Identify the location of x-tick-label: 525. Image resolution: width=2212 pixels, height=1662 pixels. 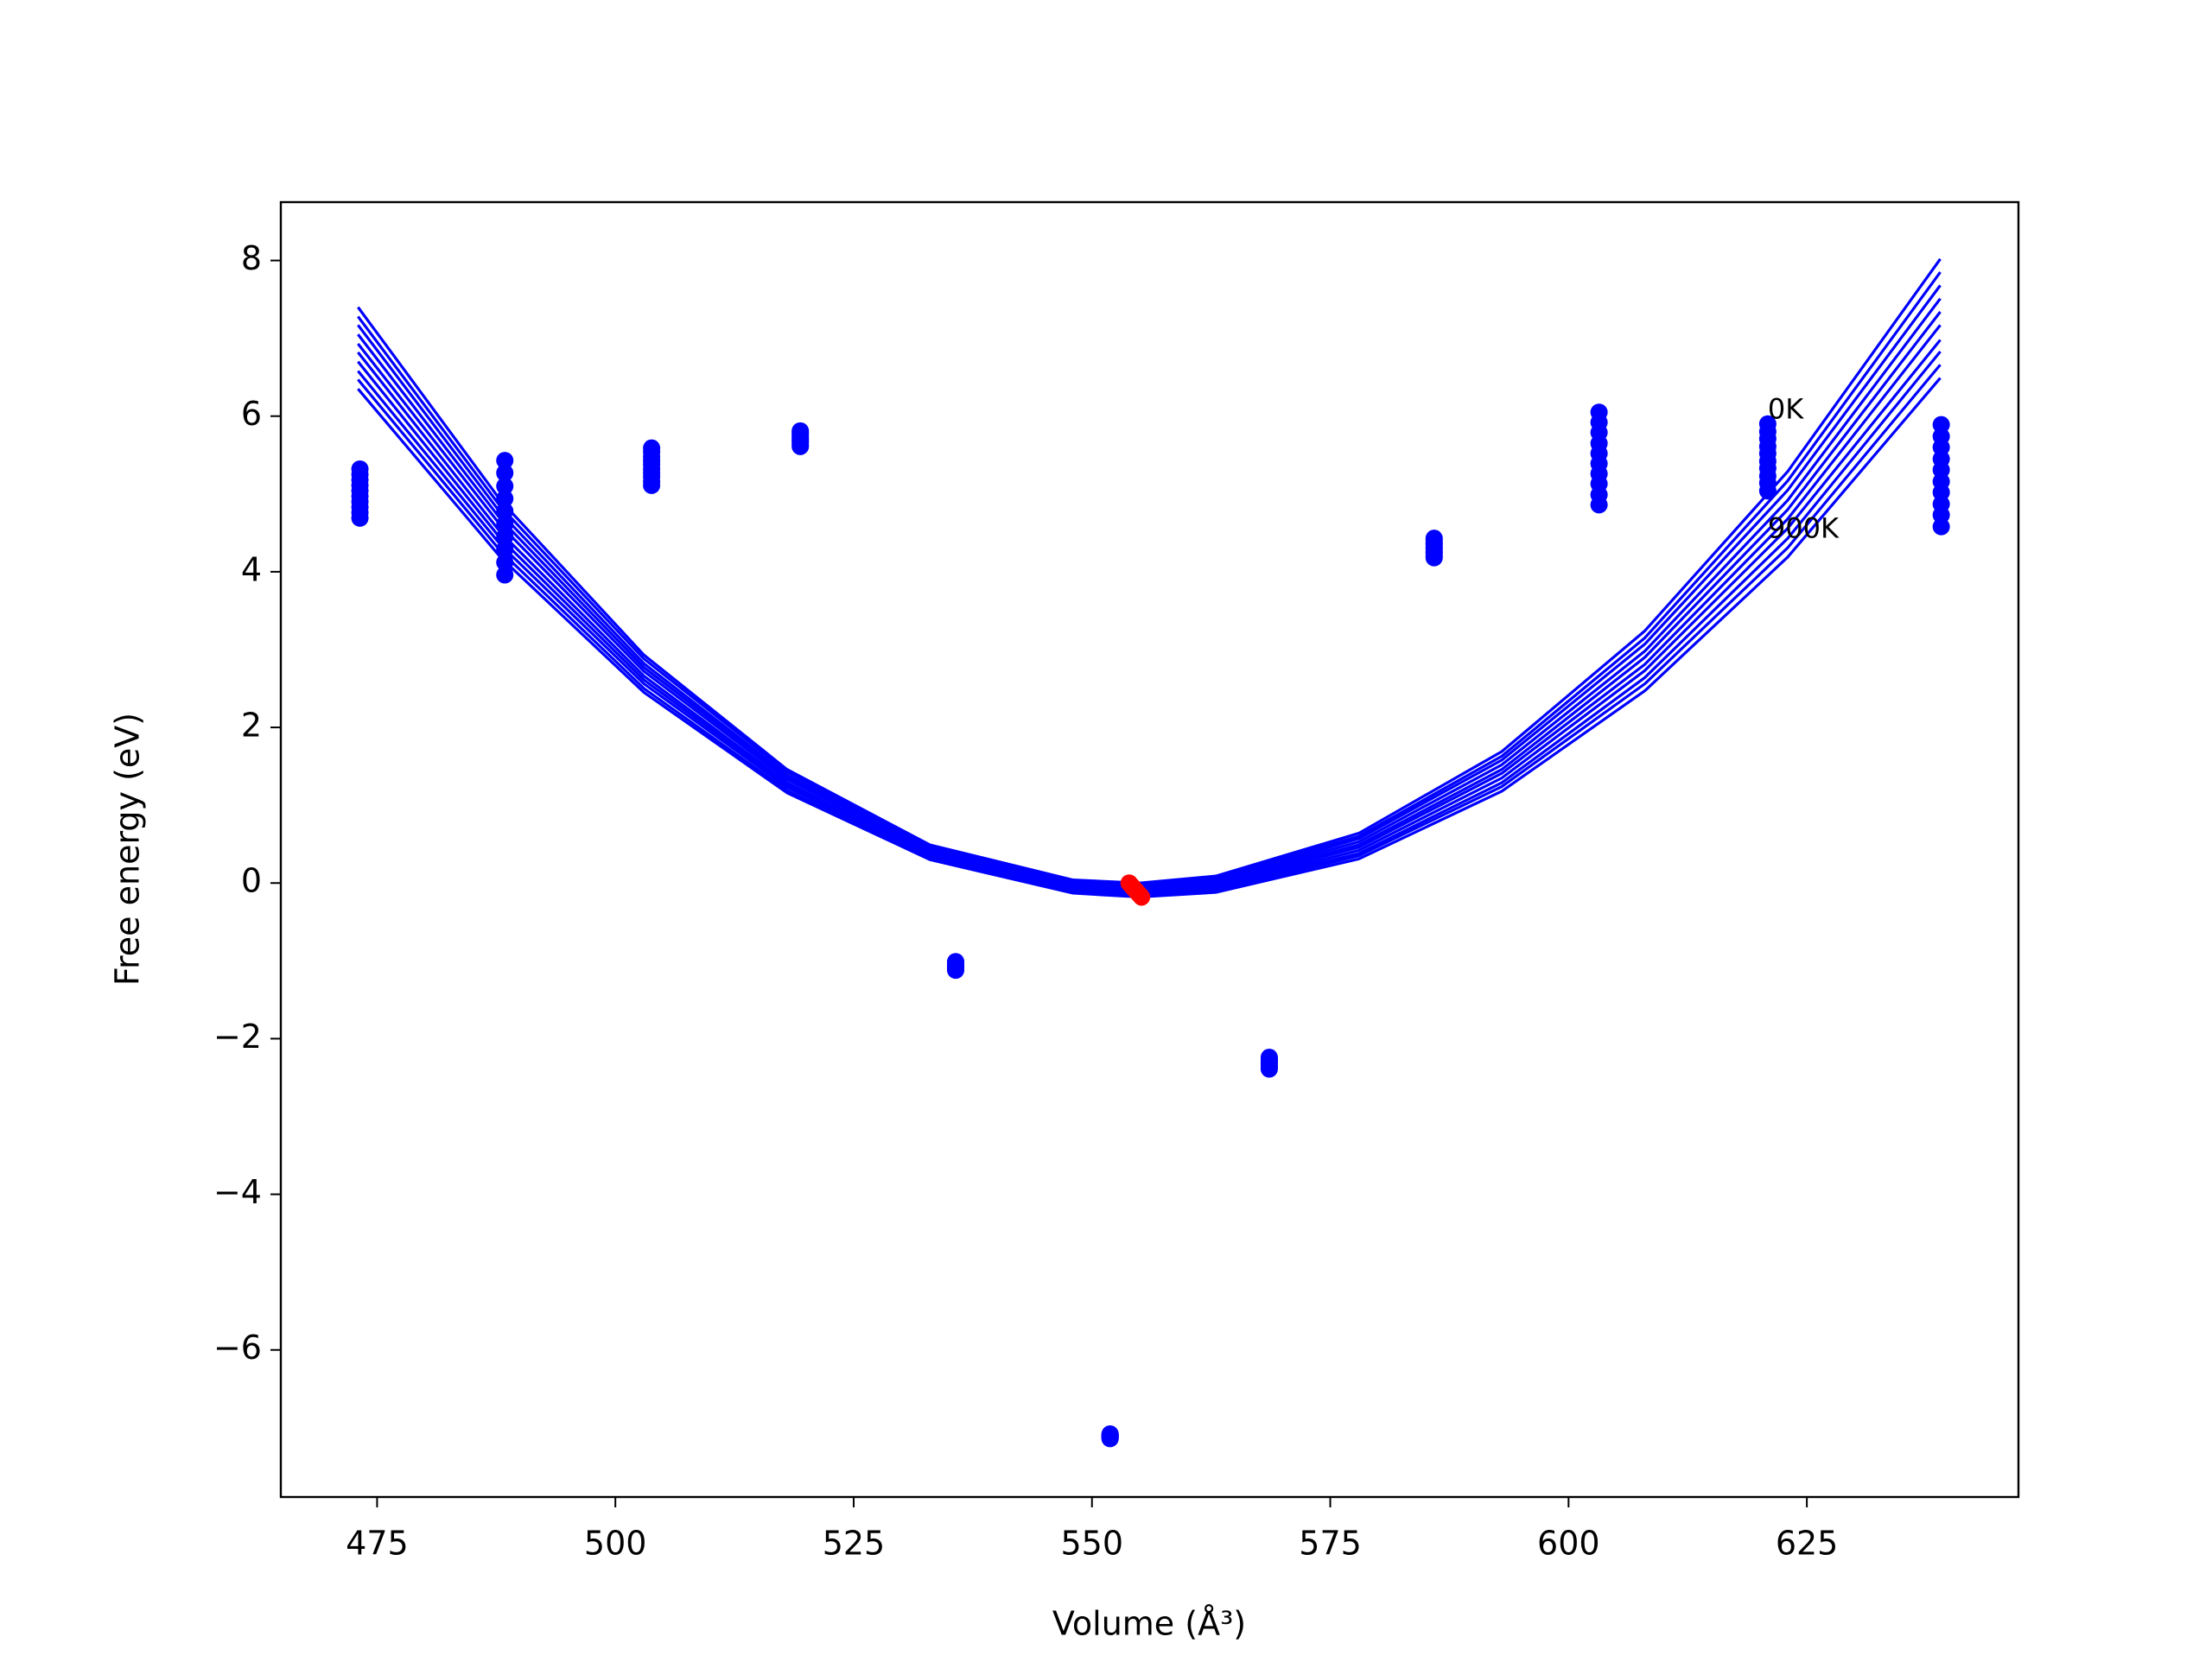
(854, 1544).